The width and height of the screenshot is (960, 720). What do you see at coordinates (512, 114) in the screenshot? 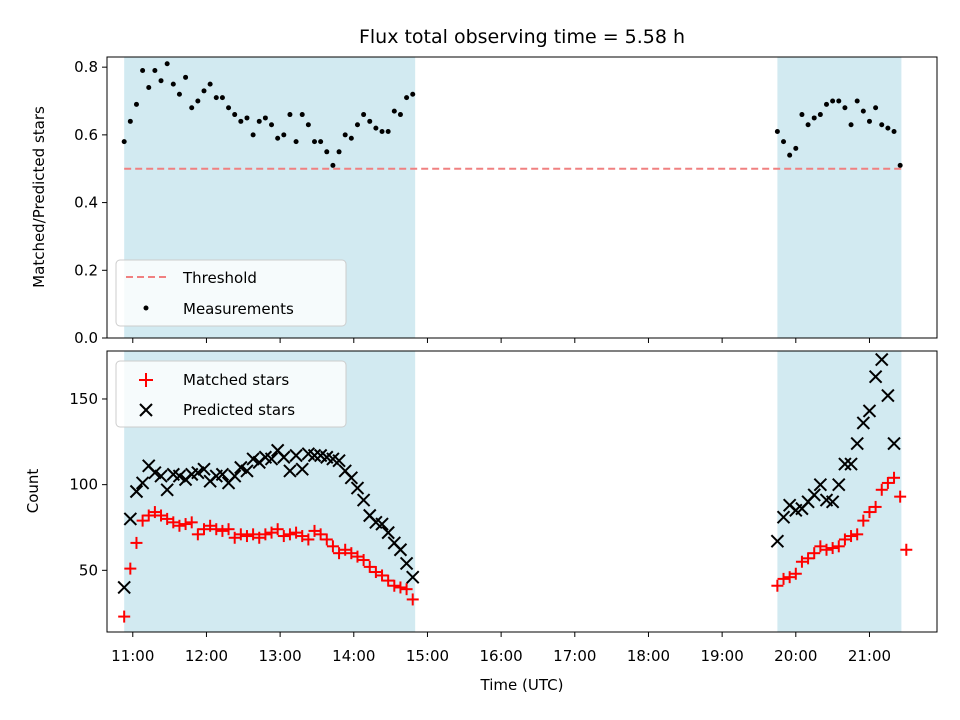
I see `measurement-points` at bounding box center [512, 114].